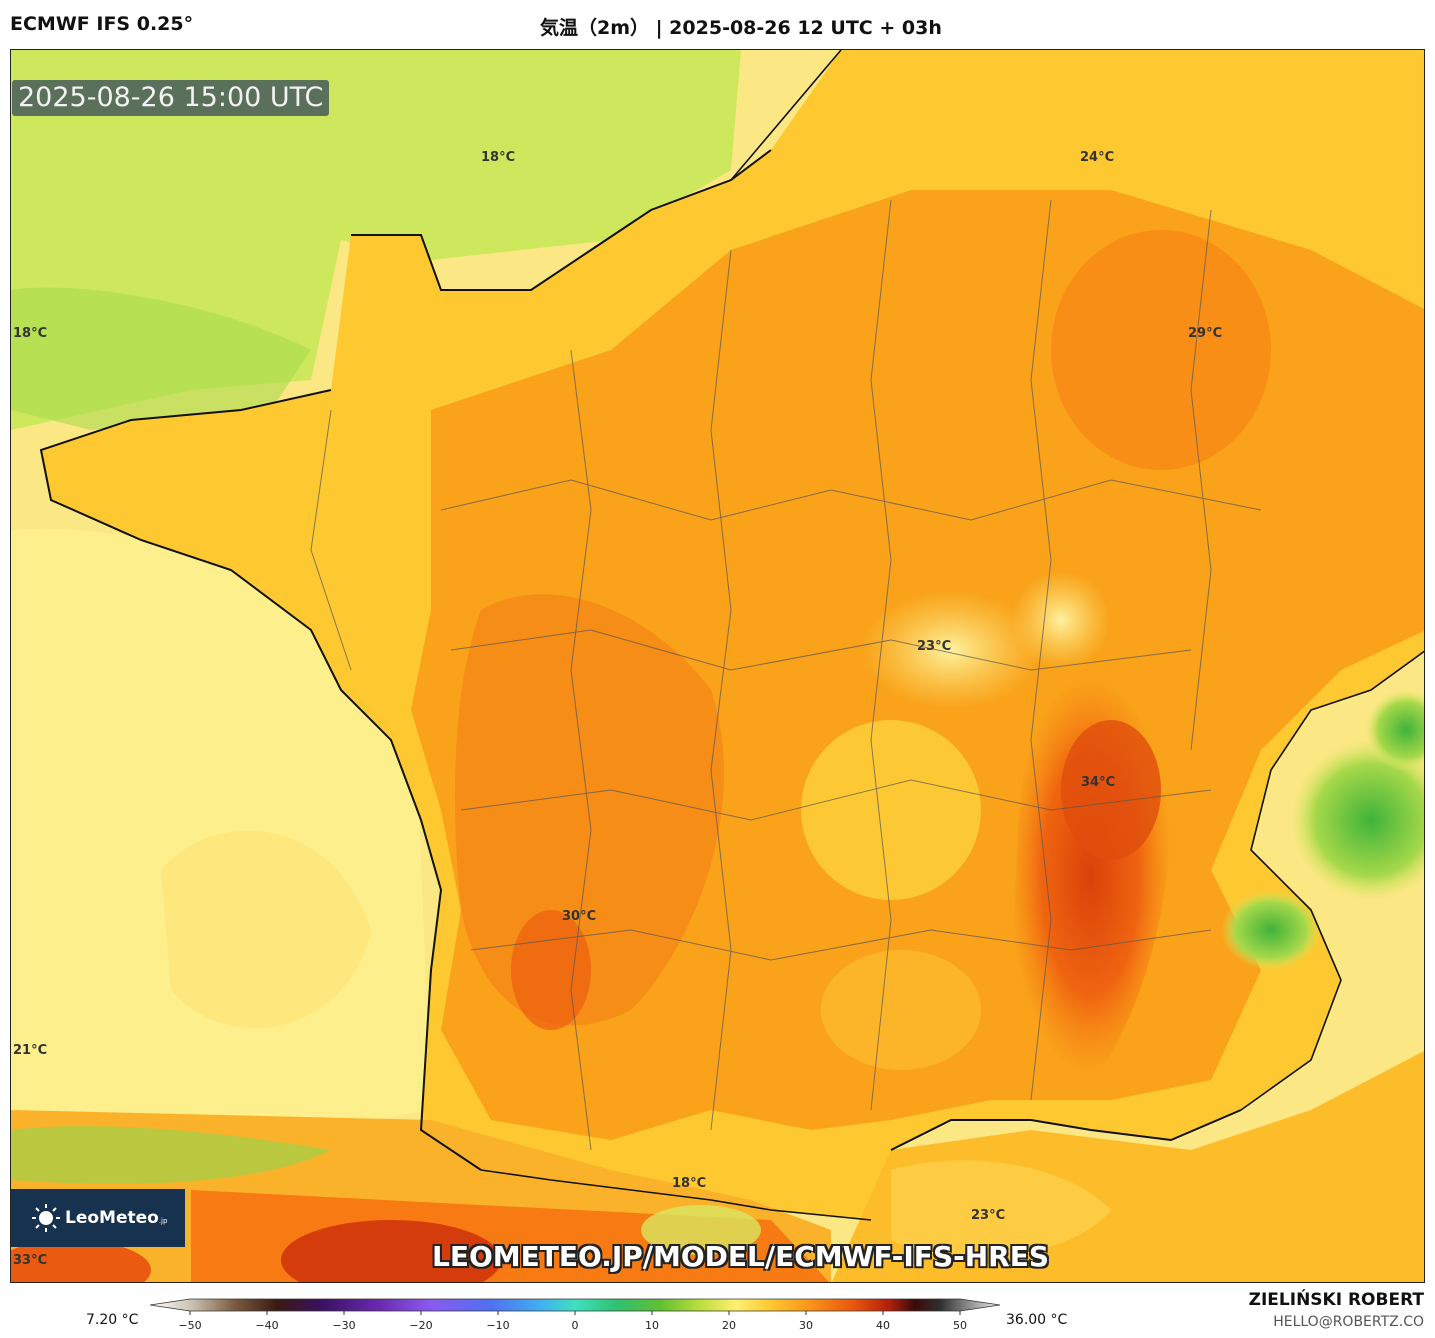  I want to click on colorbar-tick-label: 0, so click(575, 1325).